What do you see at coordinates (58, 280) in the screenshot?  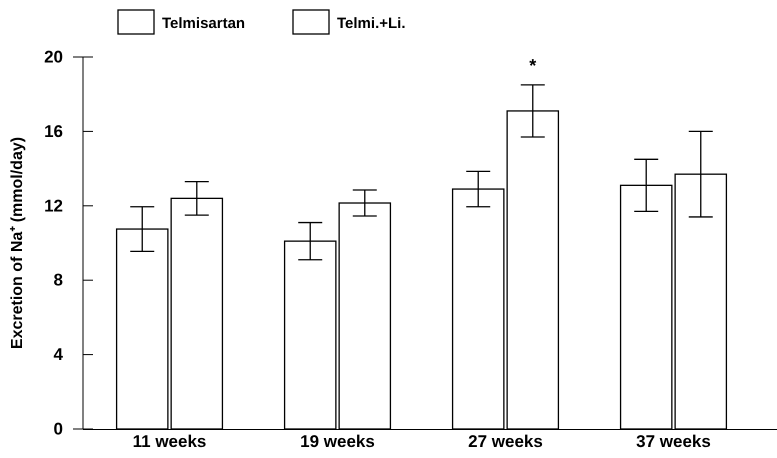 I see `y-tick-label: 8` at bounding box center [58, 280].